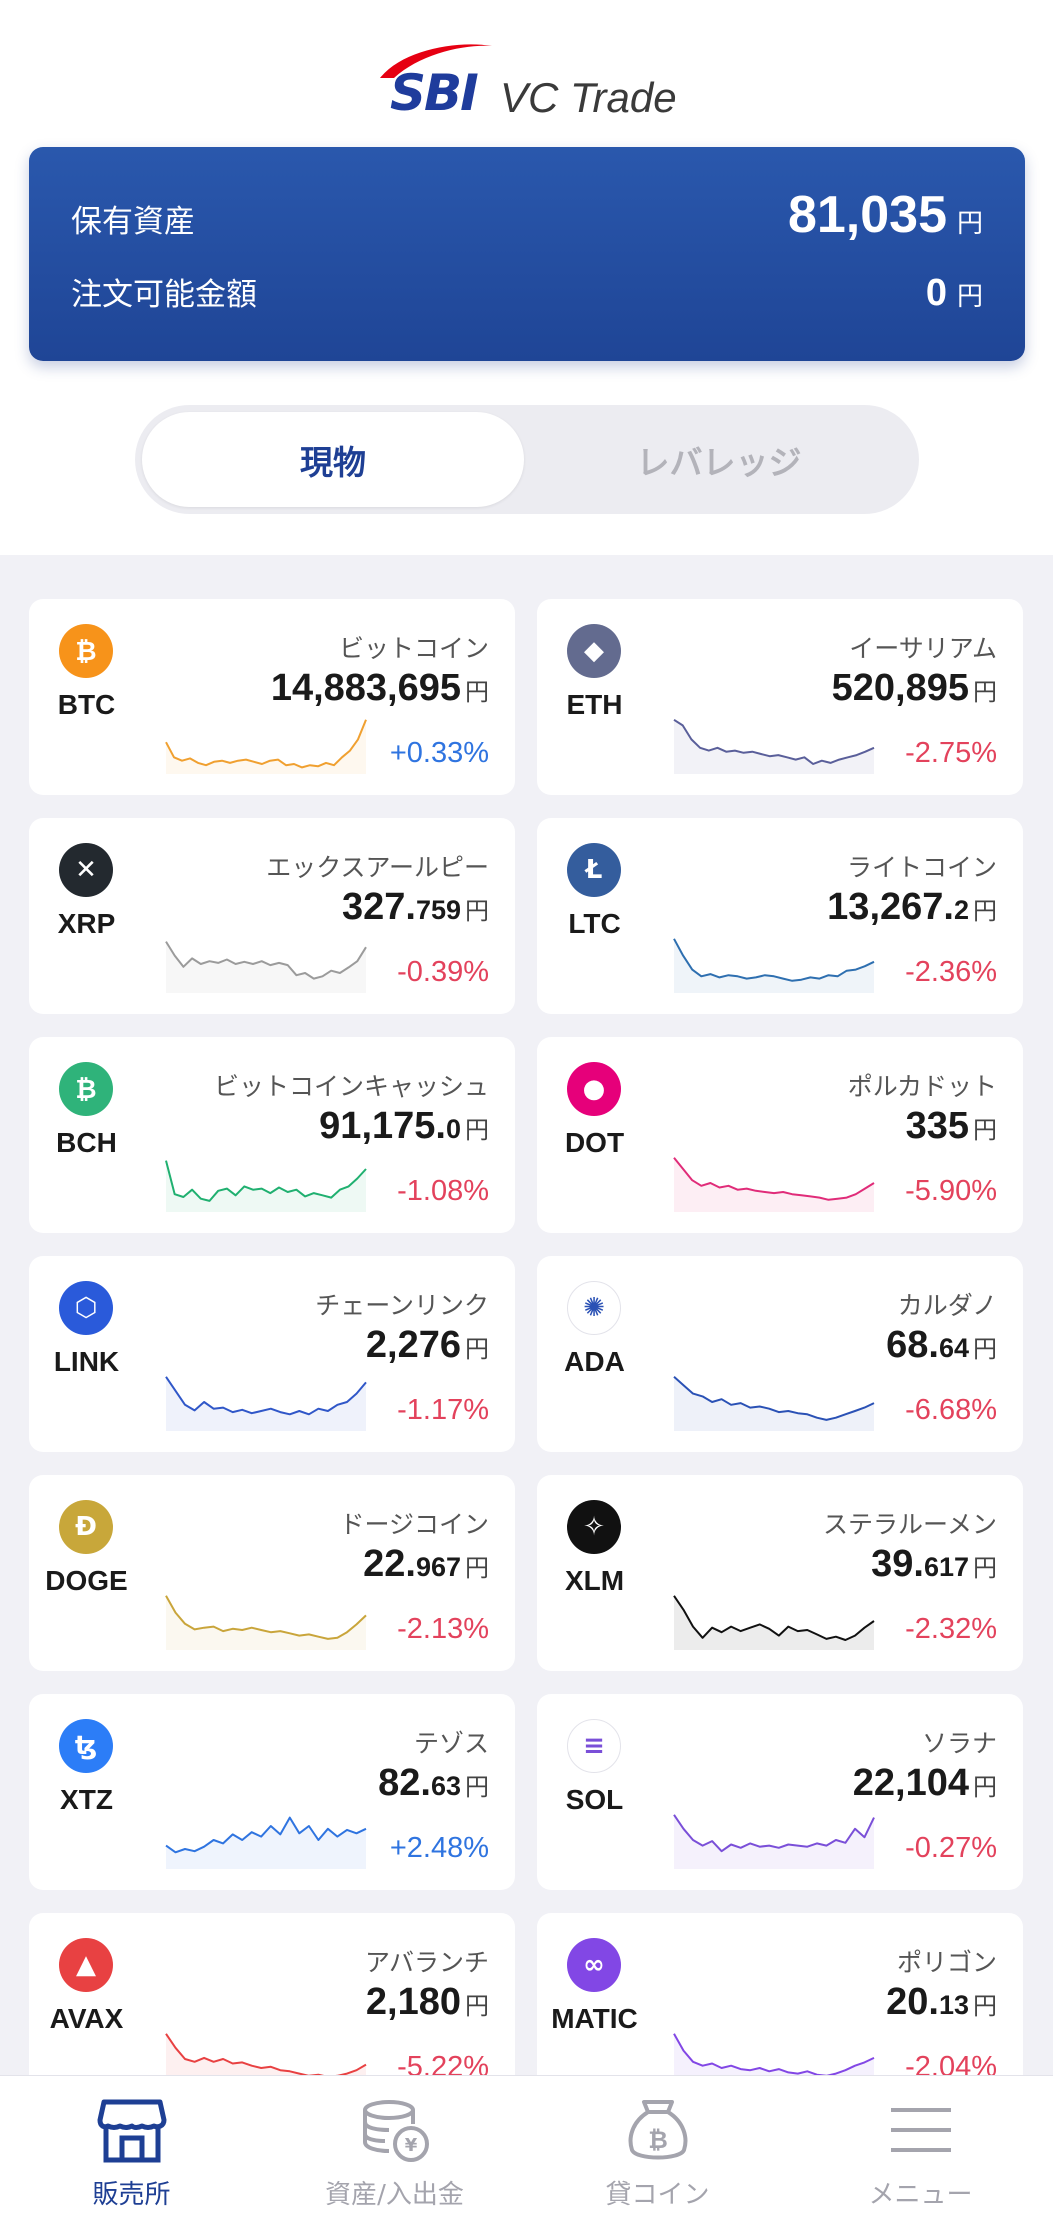 This screenshot has height=2213, width=1053. I want to click on price-change: -2.32%, so click(951, 1629).